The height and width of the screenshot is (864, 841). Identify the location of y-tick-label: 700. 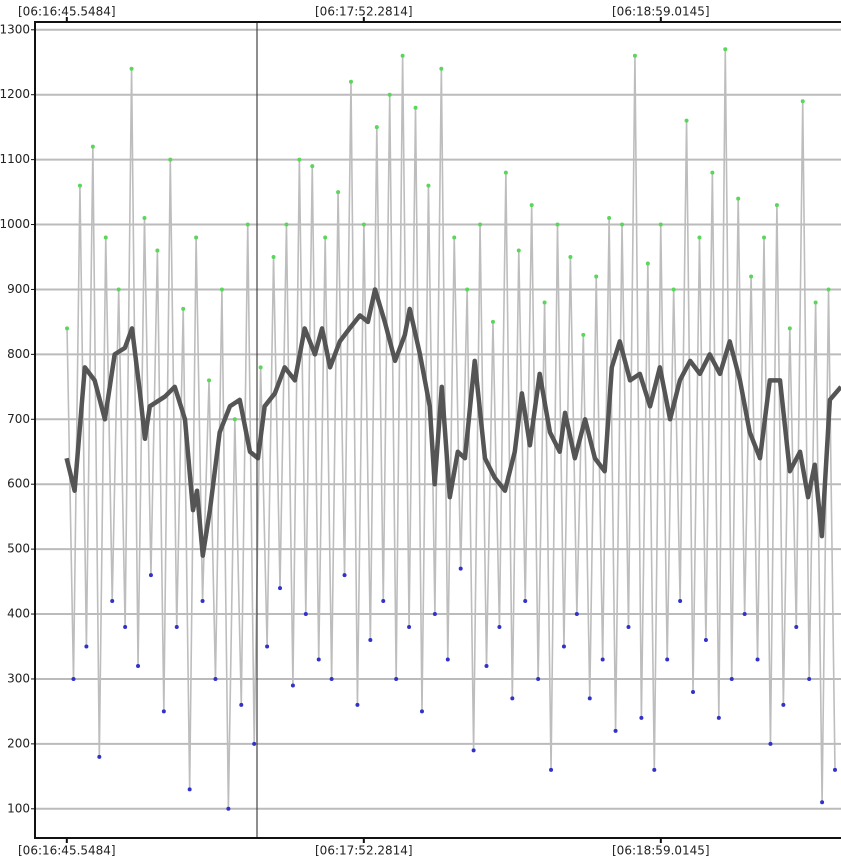
(18, 419).